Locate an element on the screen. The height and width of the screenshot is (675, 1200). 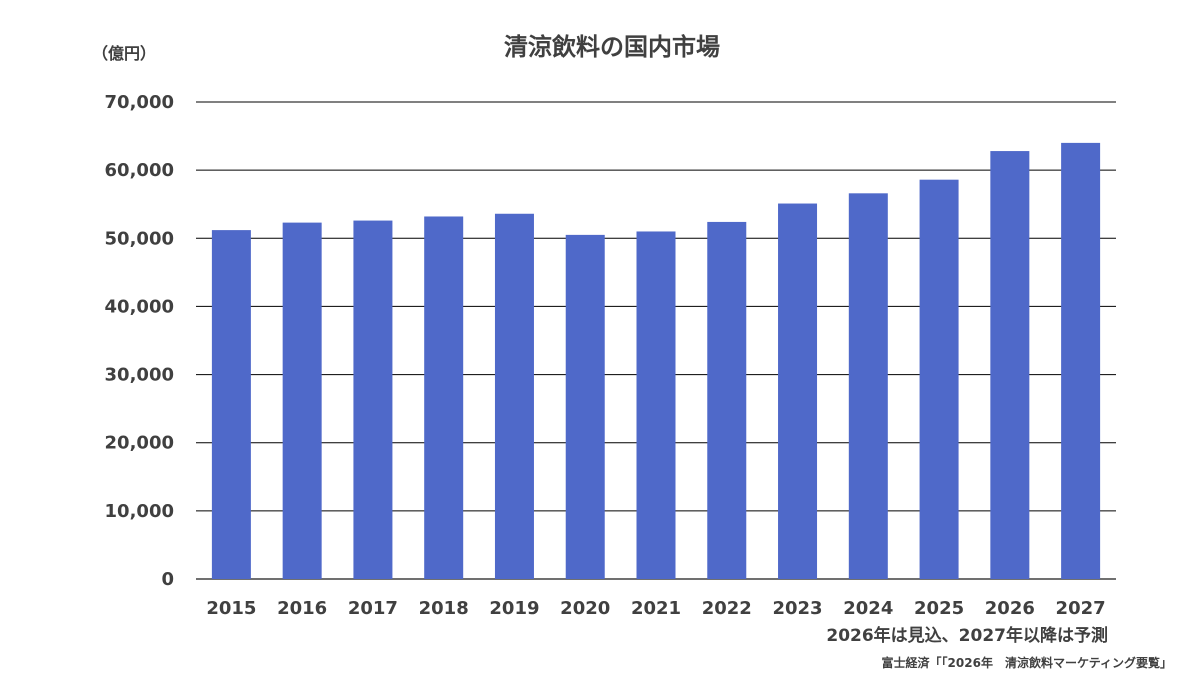
x-tick-label: 2025 is located at coordinates (939, 608).